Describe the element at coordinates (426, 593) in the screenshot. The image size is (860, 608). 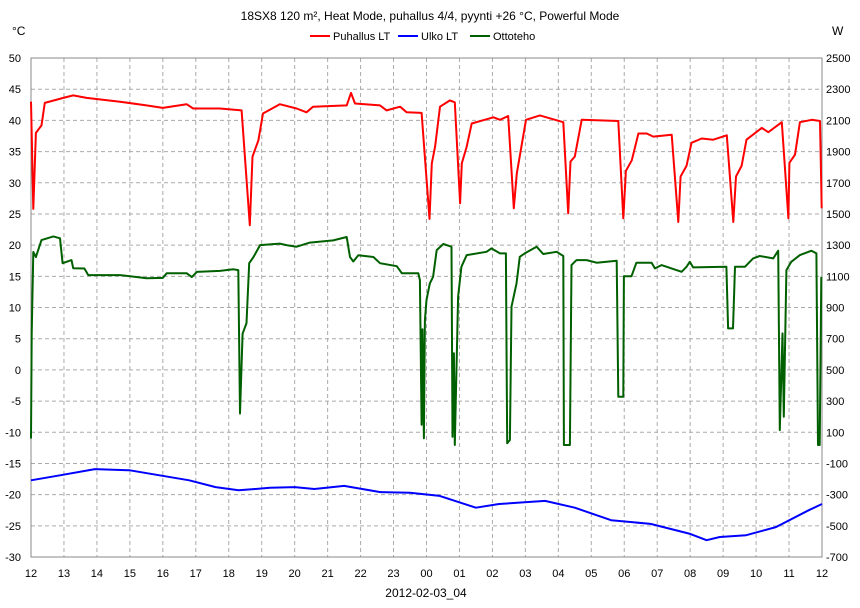
I see `x-axis-label: 2012-02-03_04` at that location.